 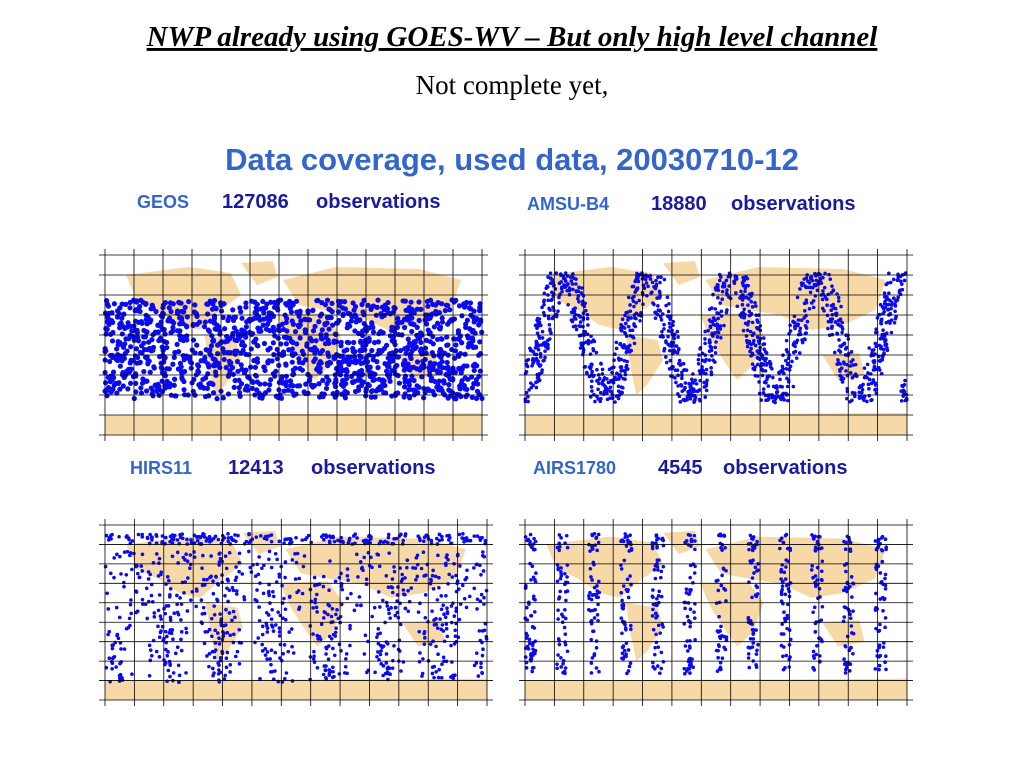 I want to click on panel-unit: observations, so click(x=785, y=468).